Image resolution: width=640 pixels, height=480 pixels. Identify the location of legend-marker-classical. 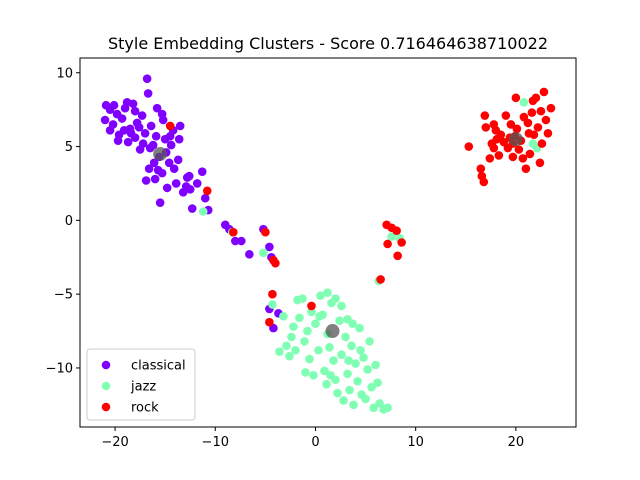
(106, 365).